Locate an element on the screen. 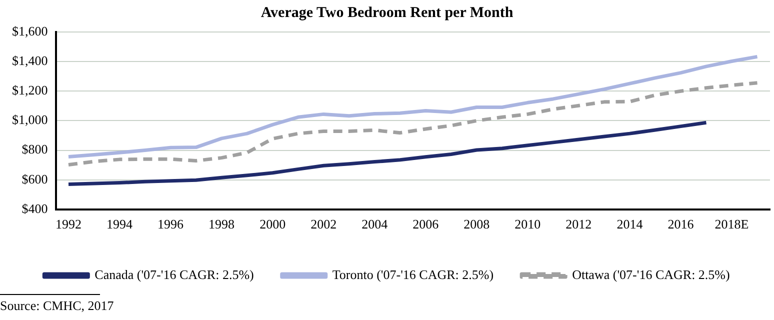 The width and height of the screenshot is (774, 320). y-tick-label: $800 is located at coordinates (35, 149).